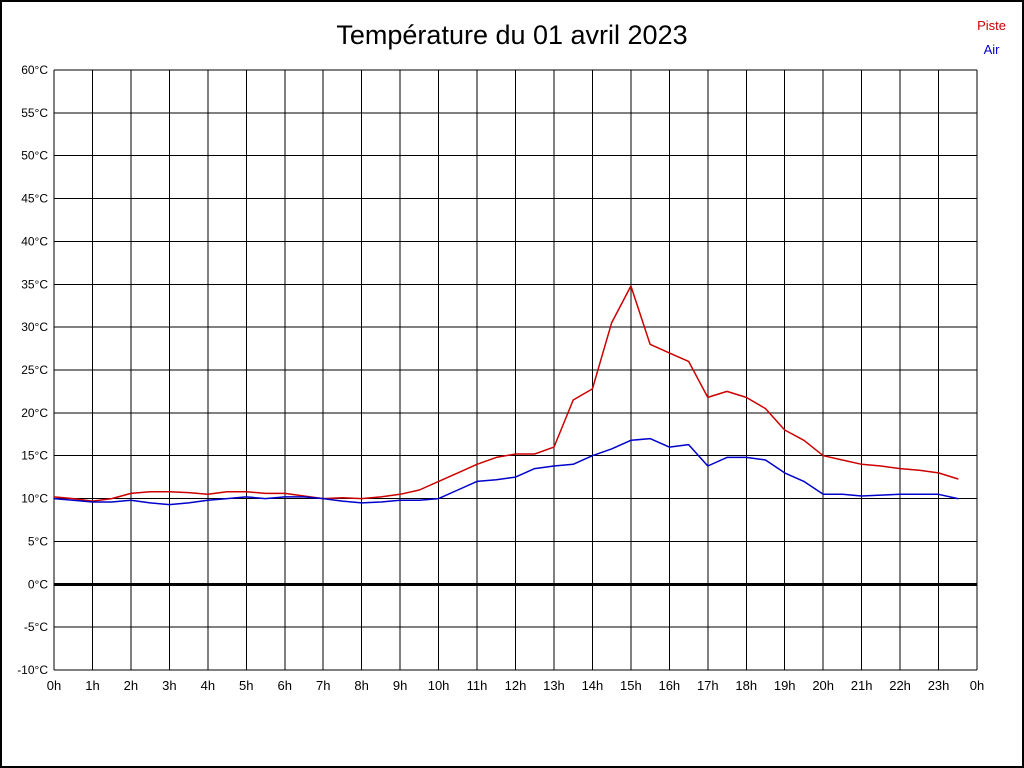  I want to click on legend-item-piste: Piste, so click(991, 25).